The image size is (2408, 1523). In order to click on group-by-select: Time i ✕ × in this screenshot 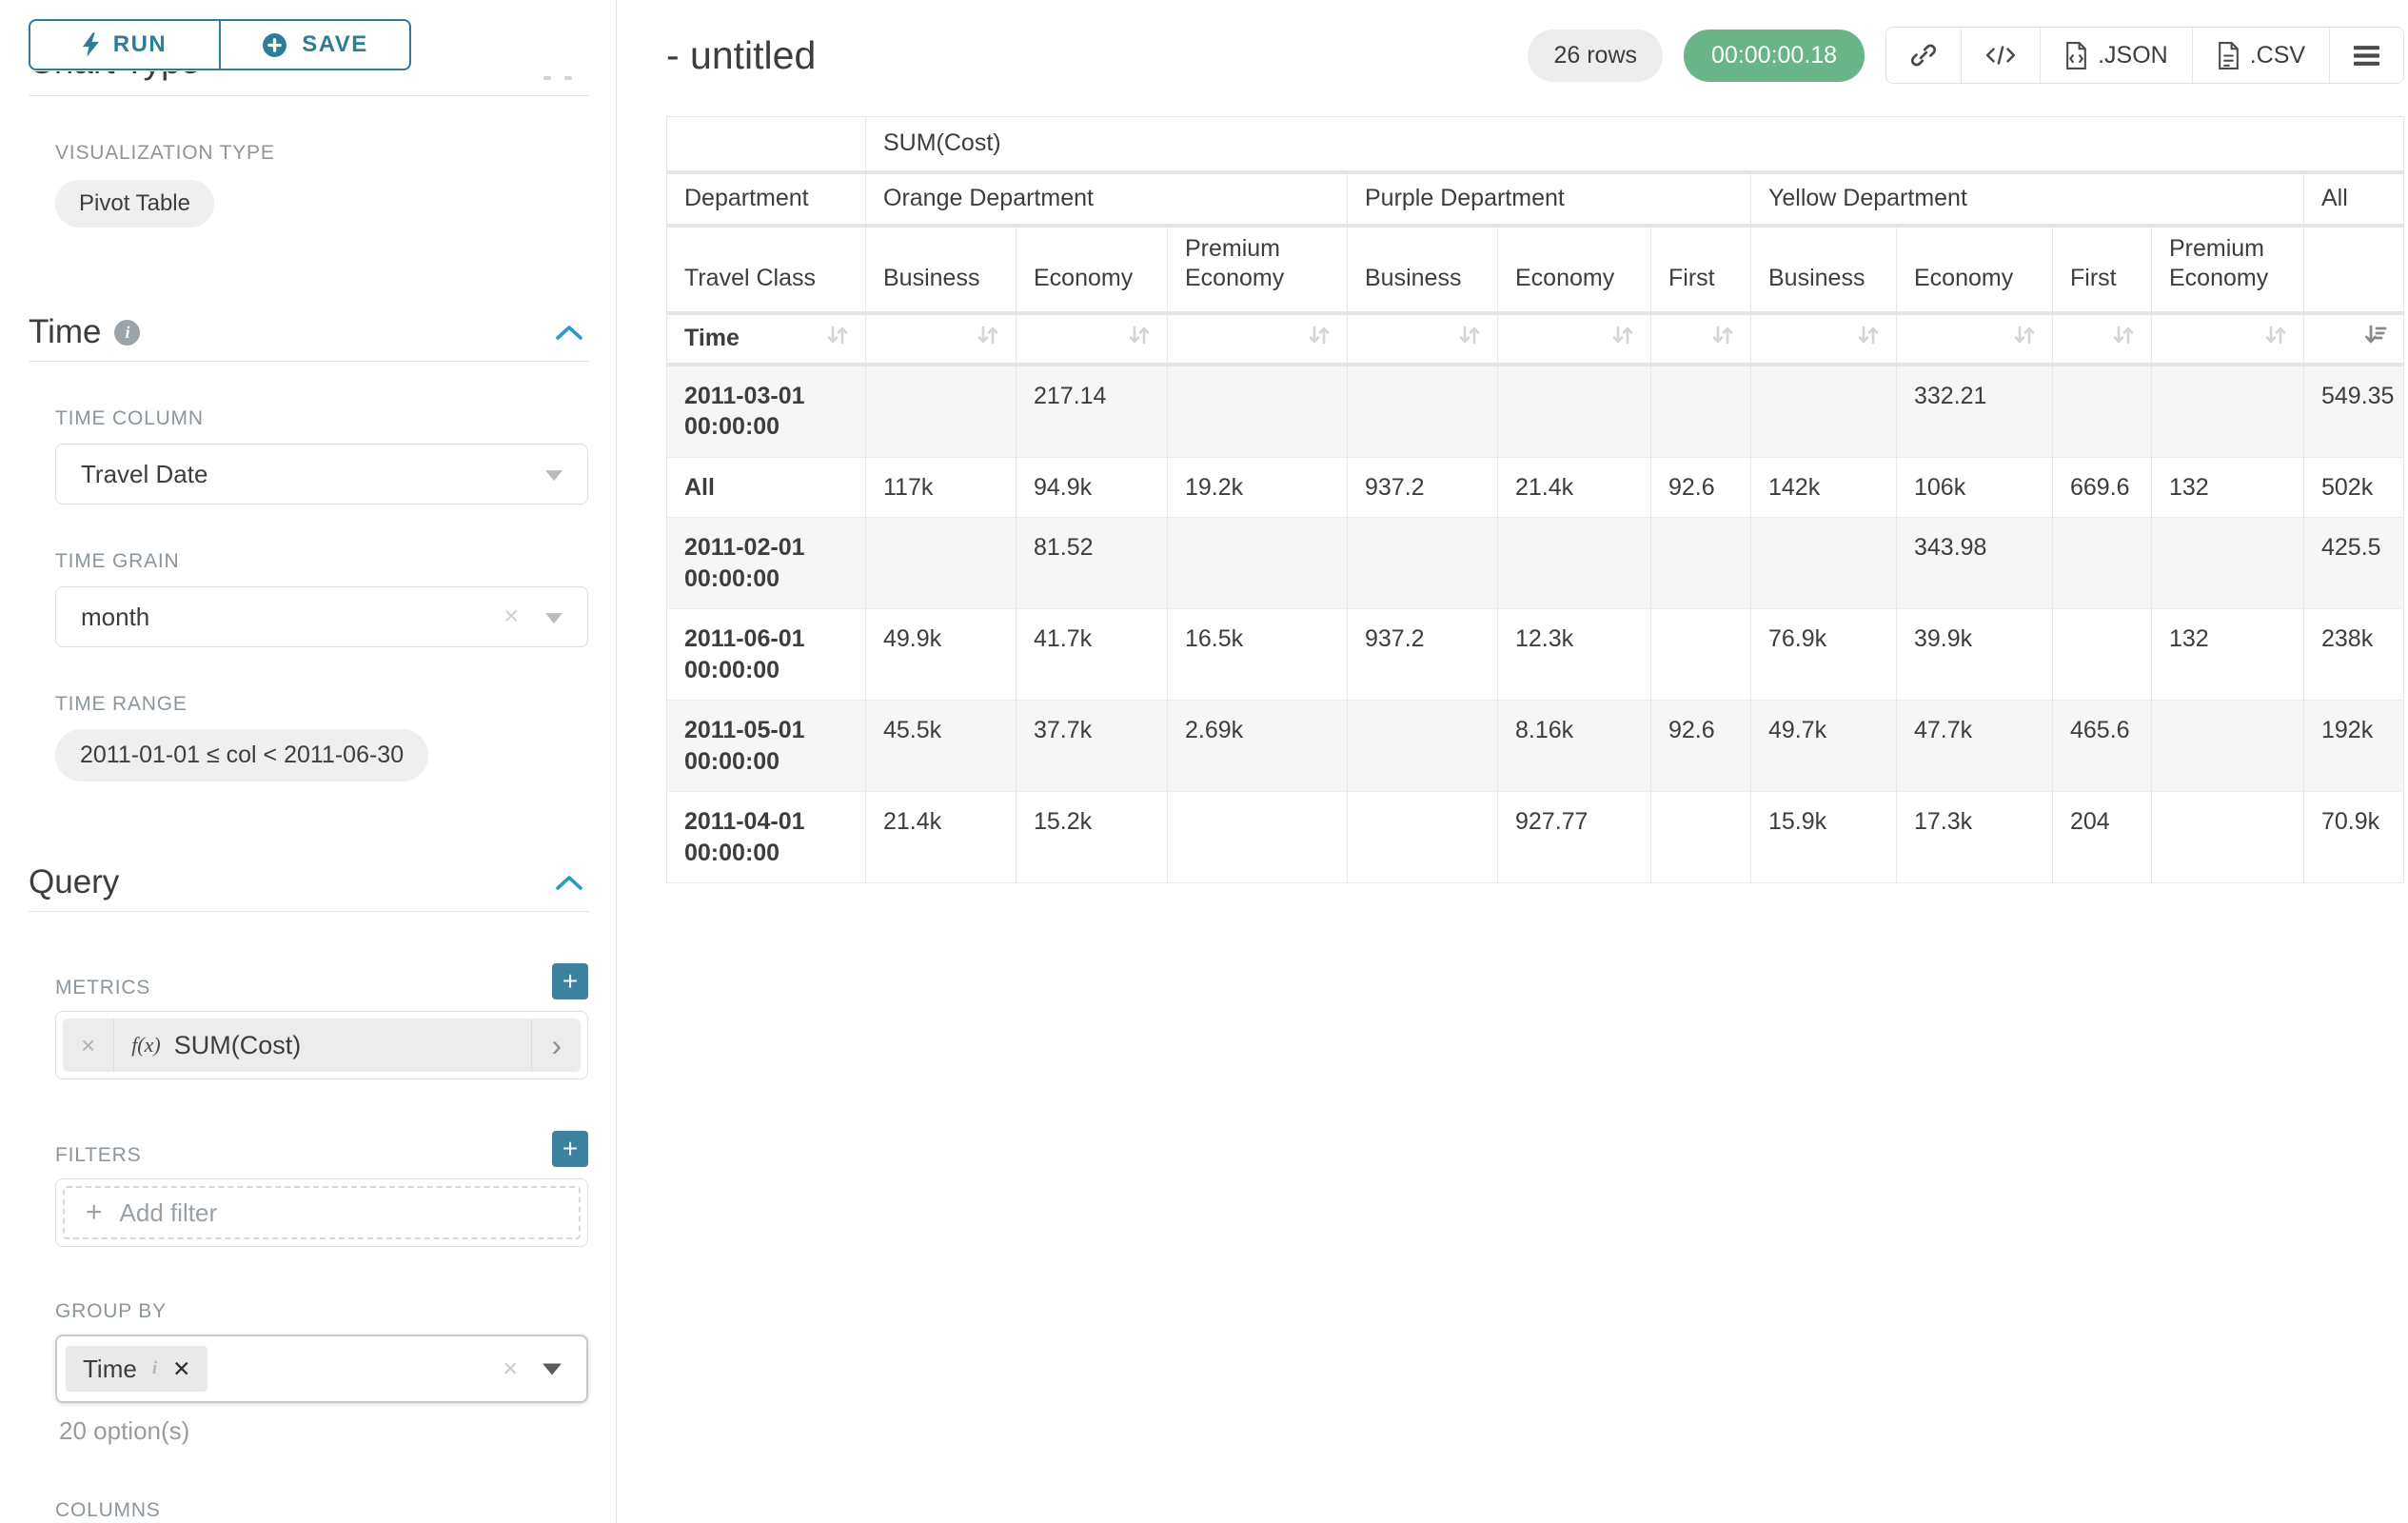, I will do `click(321, 1369)`.